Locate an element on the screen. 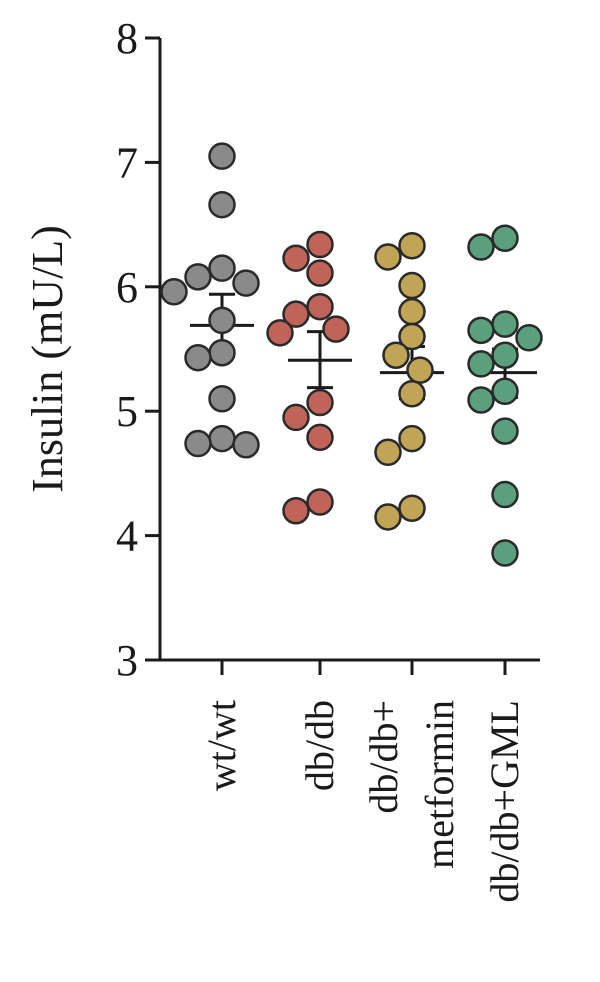  y-axis-title: Insulin (mU/L) is located at coordinates (47, 359).